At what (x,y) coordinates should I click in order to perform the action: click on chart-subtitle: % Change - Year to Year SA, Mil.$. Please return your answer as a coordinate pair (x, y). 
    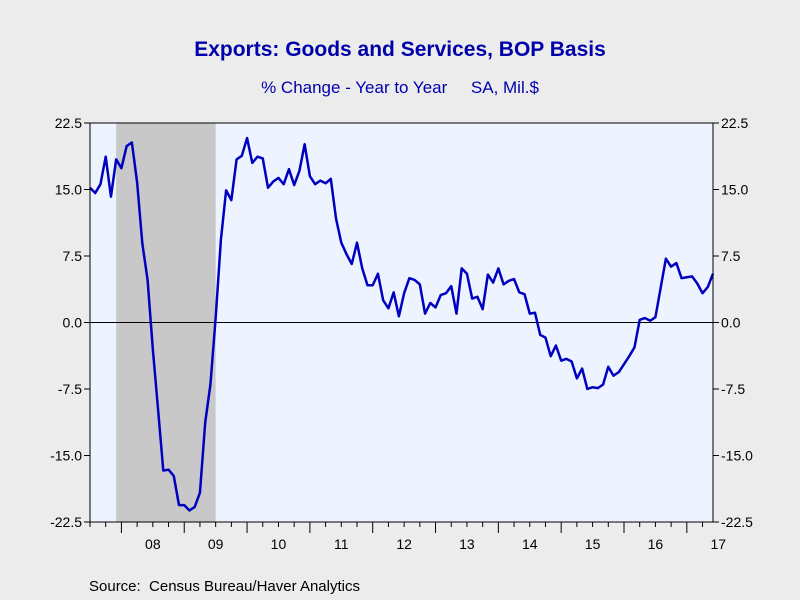
    Looking at the image, I should click on (400, 87).